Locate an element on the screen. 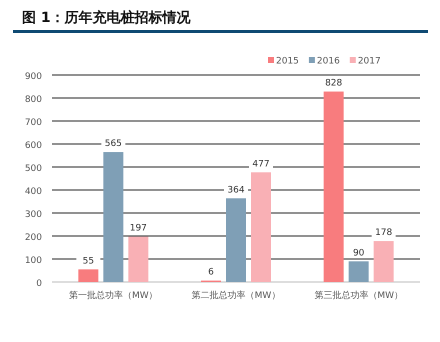 This screenshot has width=440, height=342. y-tick-label: 100 is located at coordinates (33, 261).